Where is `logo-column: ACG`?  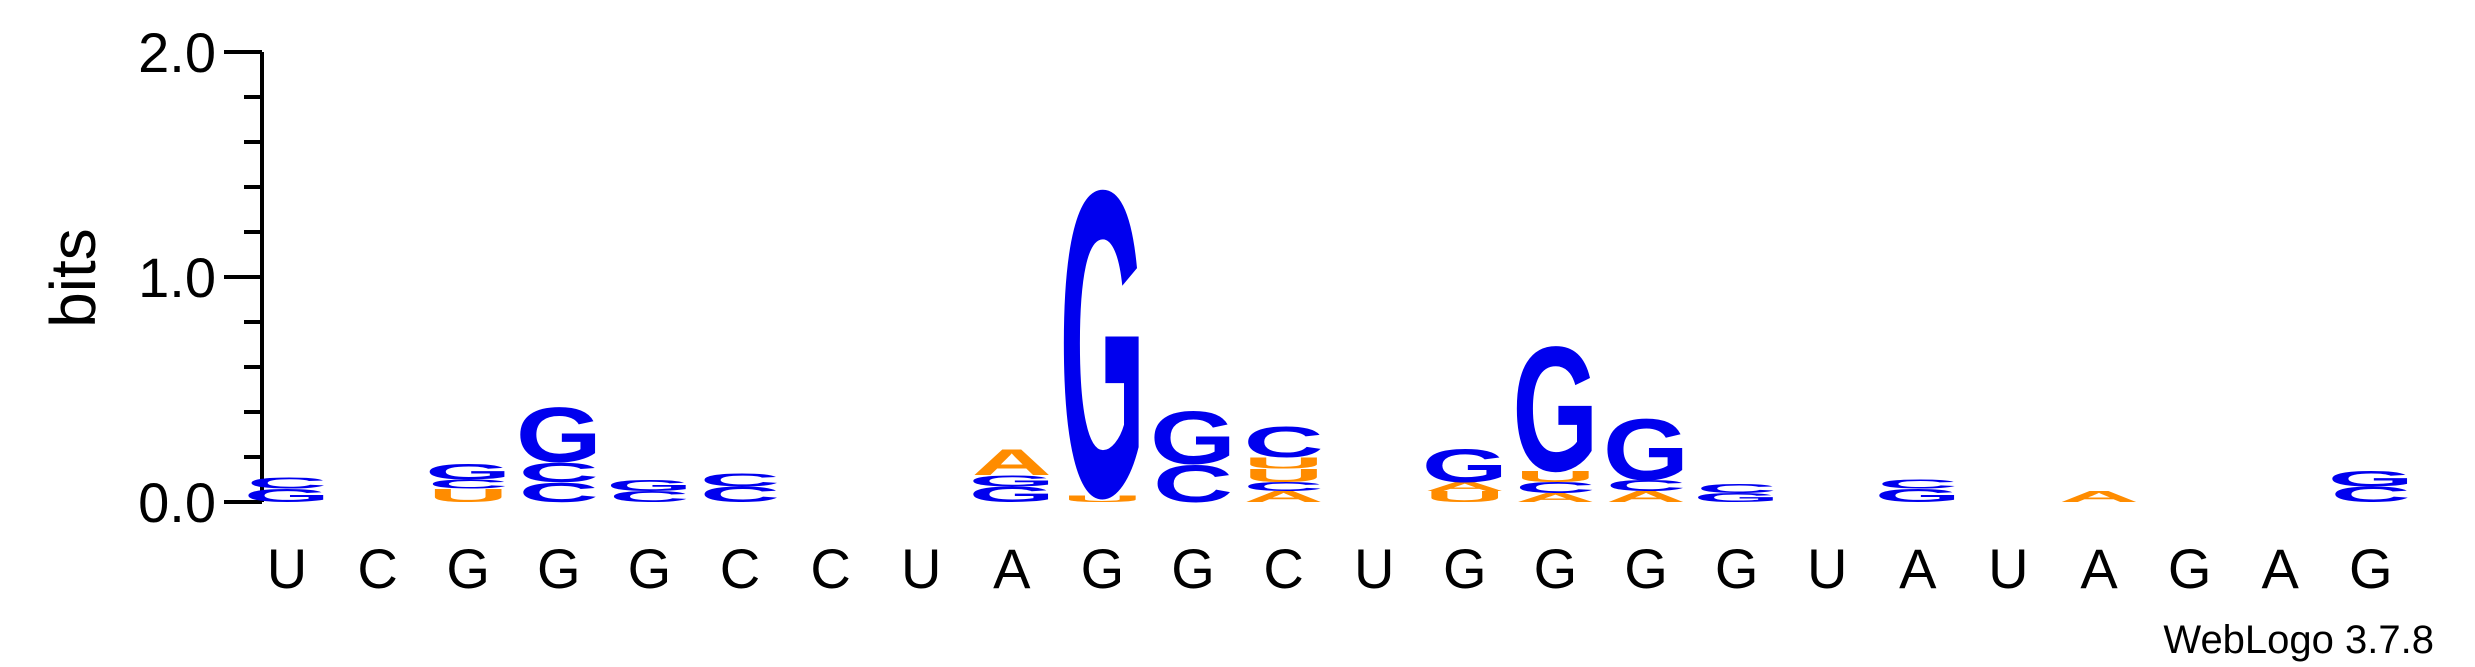 logo-column: ACG is located at coordinates (1646, 453).